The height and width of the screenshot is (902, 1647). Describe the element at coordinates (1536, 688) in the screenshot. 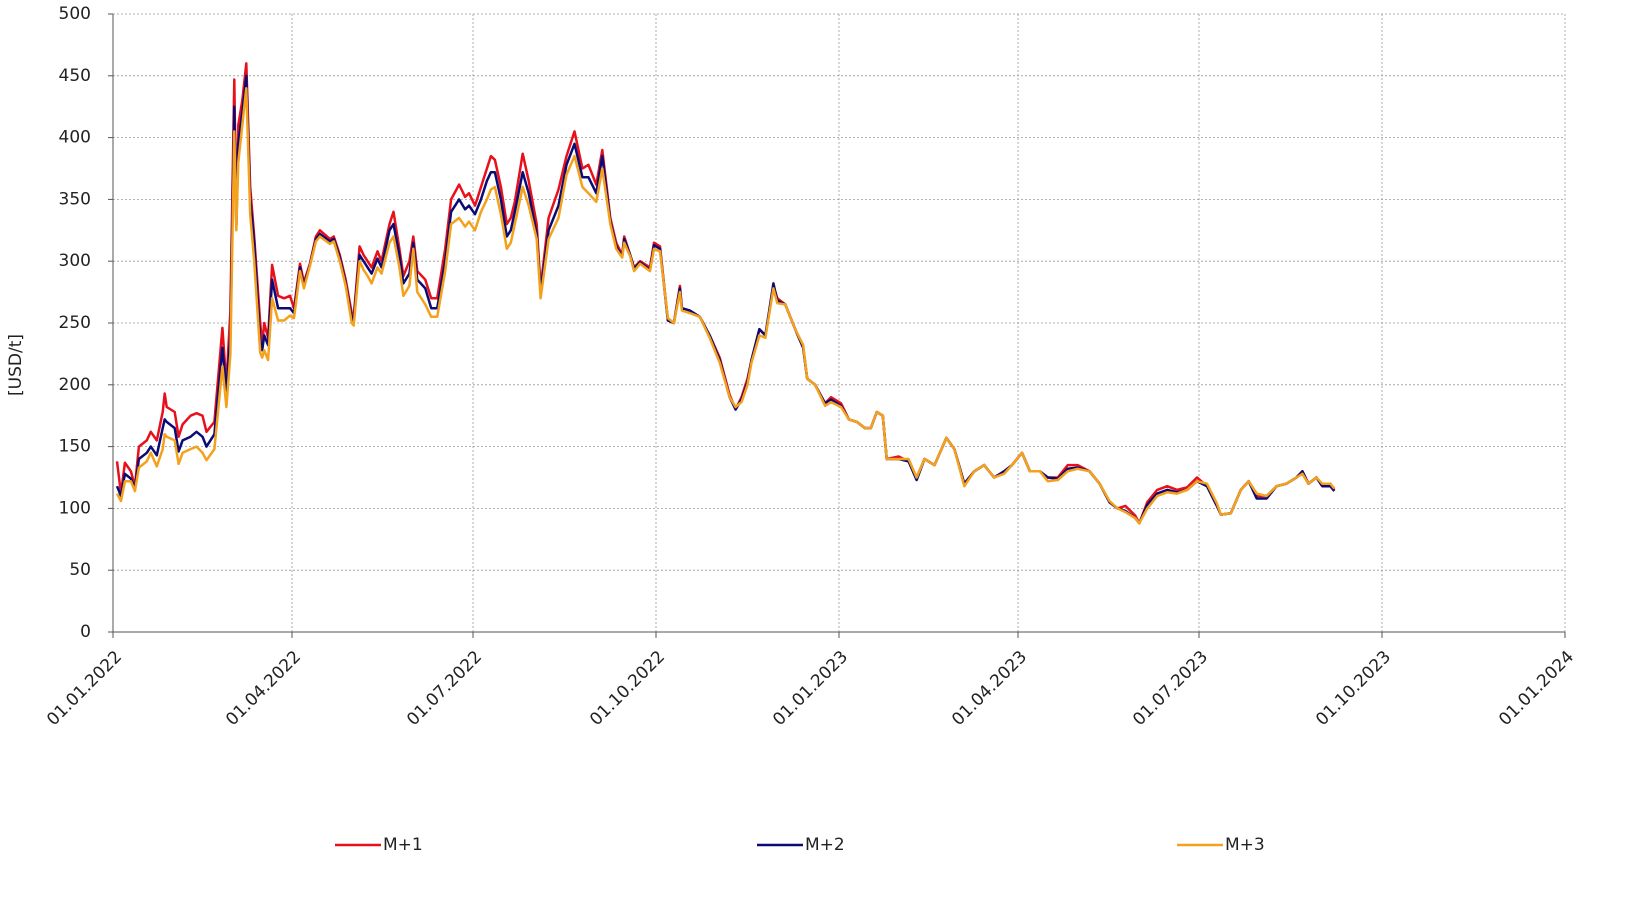

I see `x-tick-label: 01.01.2024` at that location.